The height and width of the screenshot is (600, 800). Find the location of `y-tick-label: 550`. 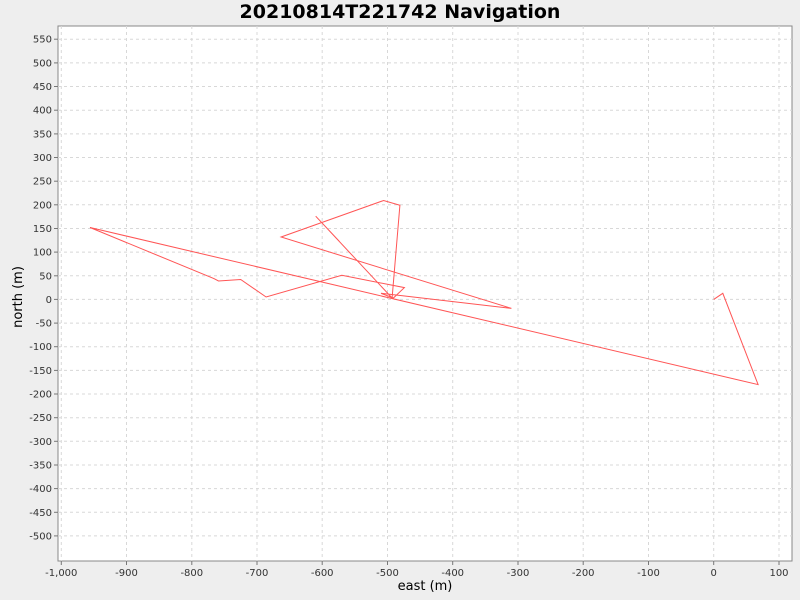

y-tick-label: 550 is located at coordinates (42, 40).